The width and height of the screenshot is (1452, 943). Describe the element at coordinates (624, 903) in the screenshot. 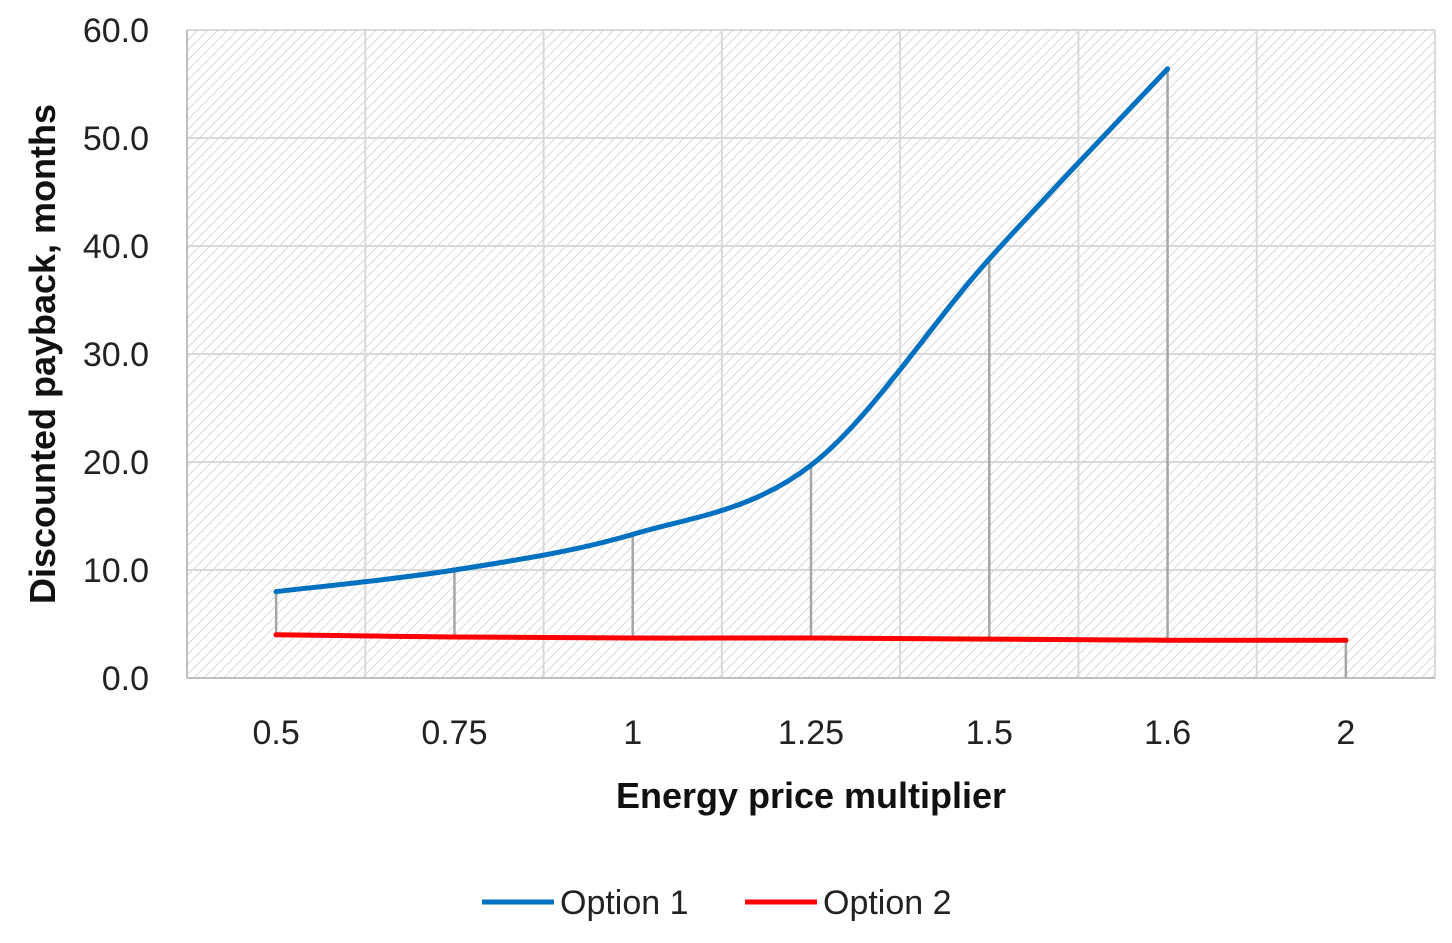

I see `legend-label: Option 1` at that location.